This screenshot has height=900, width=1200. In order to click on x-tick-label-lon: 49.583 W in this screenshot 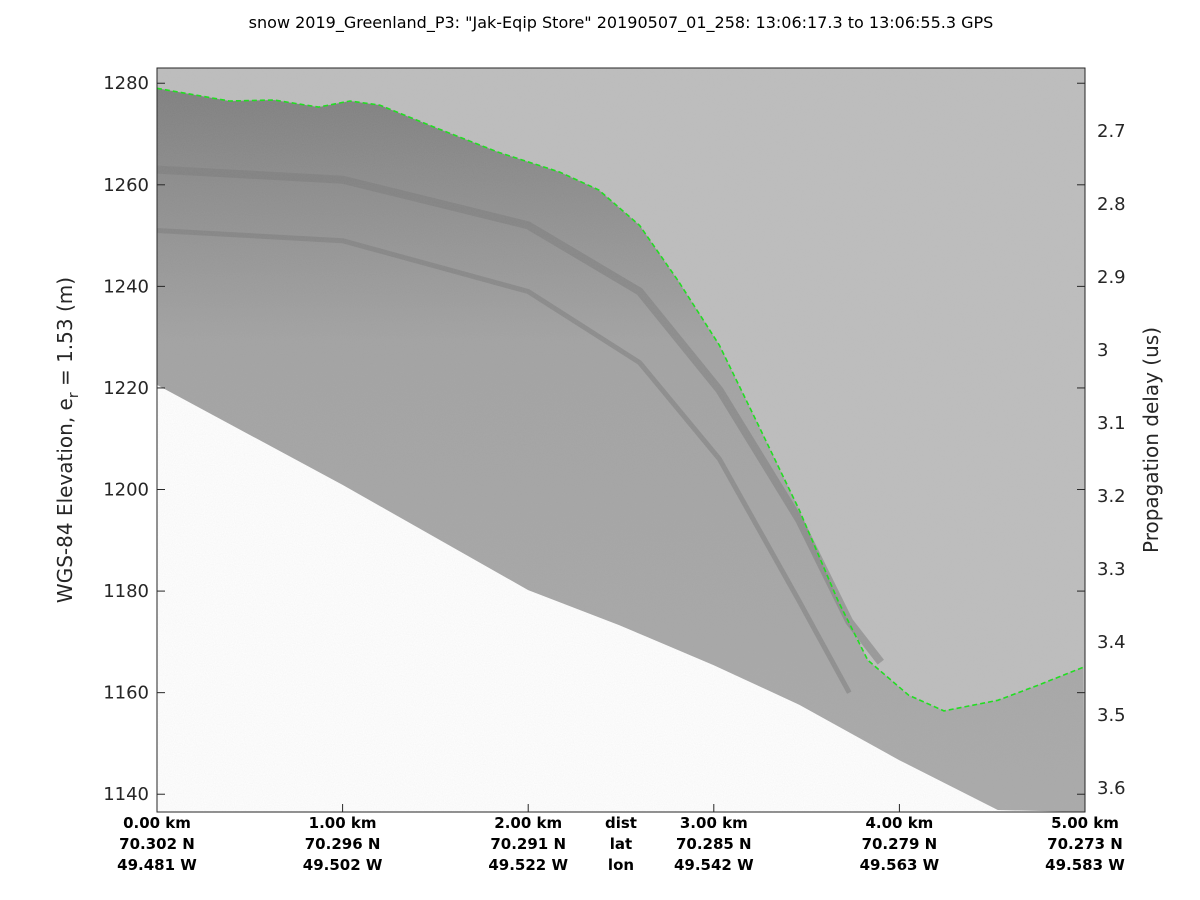, I will do `click(1085, 865)`.